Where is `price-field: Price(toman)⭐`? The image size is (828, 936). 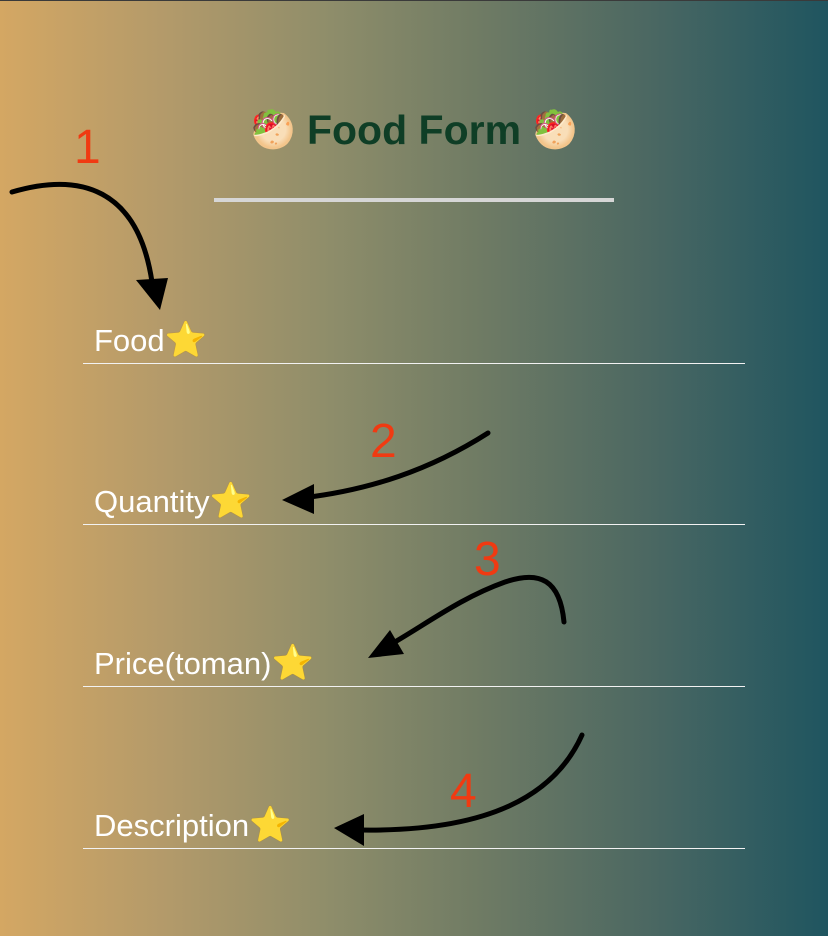
price-field: Price(toman)⭐ is located at coordinates (416, 665).